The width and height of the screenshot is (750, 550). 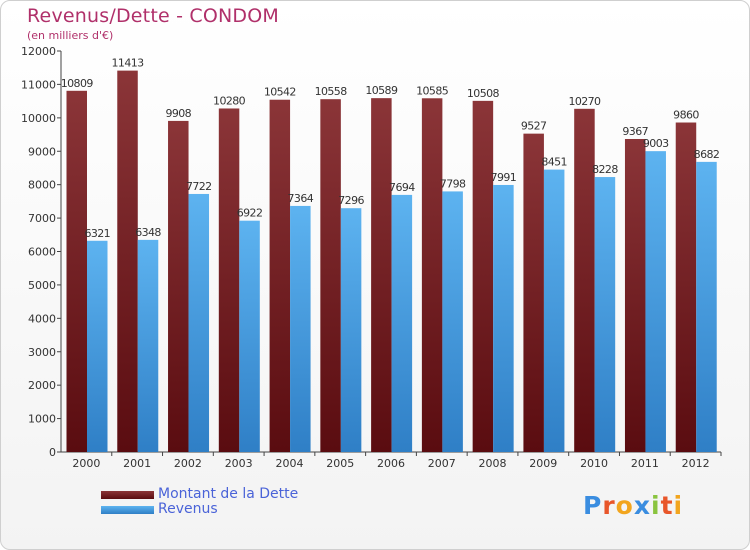 I want to click on y-tick-label: 6000, so click(x=42, y=252).